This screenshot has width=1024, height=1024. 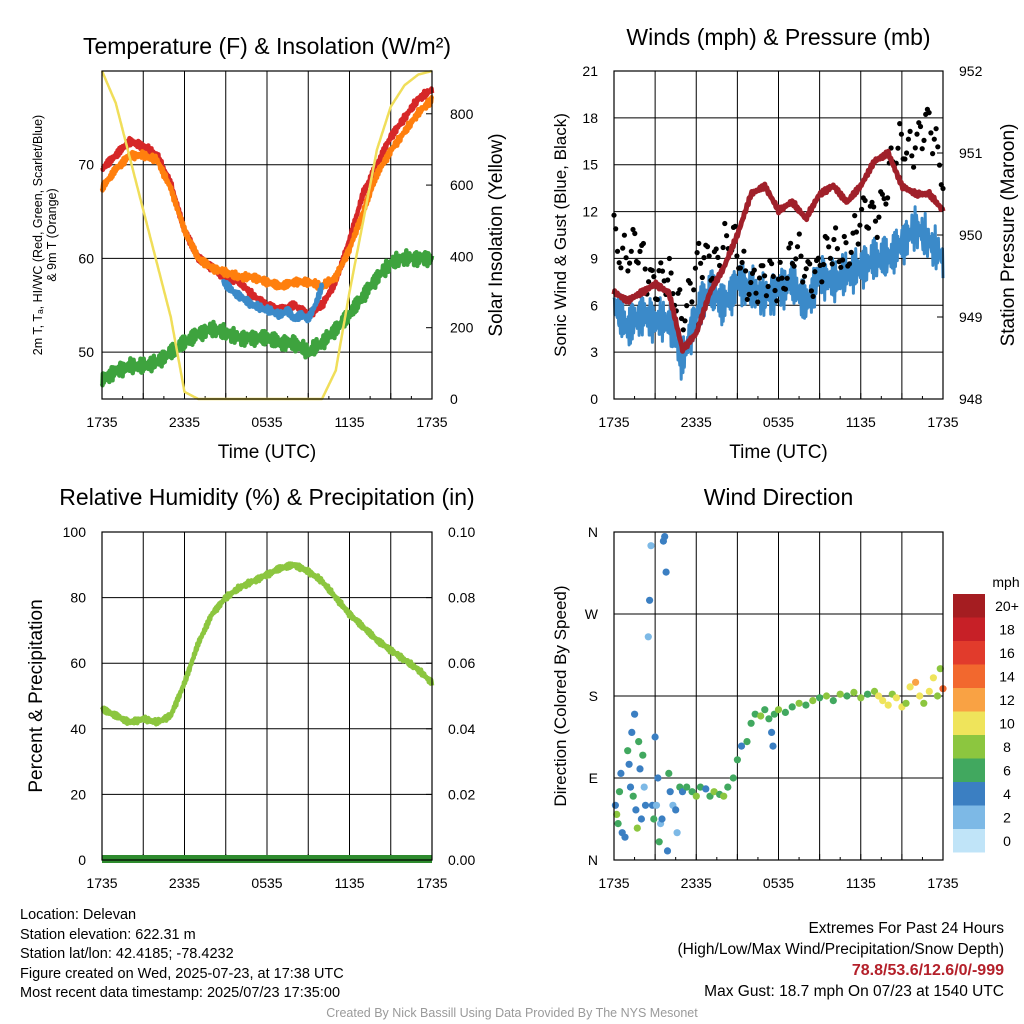 I want to click on y2-tick-label: 951, so click(x=971, y=153).